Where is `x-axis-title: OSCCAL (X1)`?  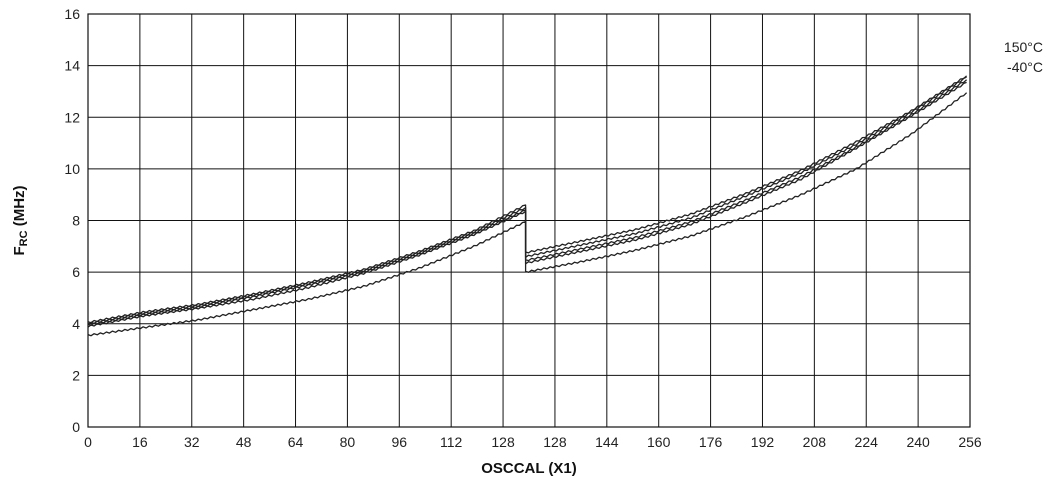
x-axis-title: OSCCAL (X1) is located at coordinates (529, 468).